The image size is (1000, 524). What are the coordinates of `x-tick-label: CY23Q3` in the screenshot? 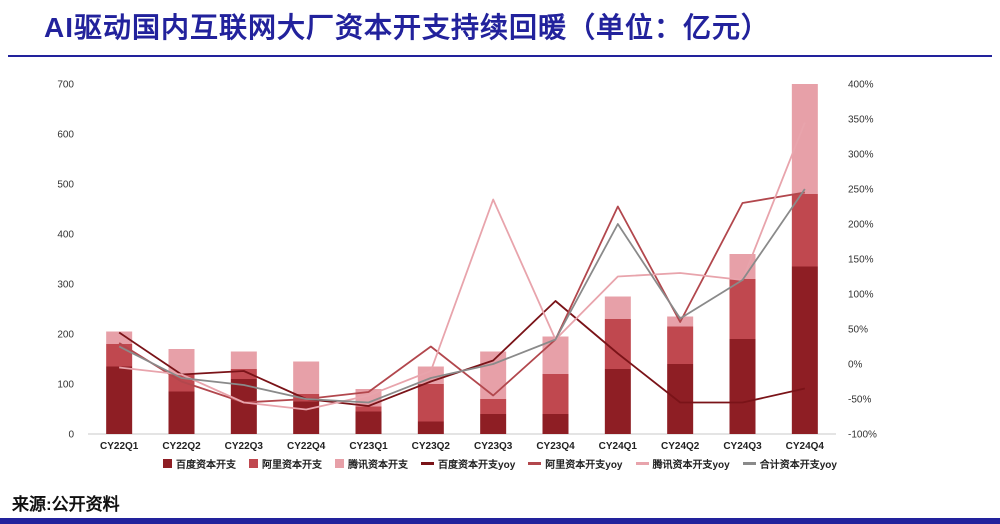 It's located at (493, 446).